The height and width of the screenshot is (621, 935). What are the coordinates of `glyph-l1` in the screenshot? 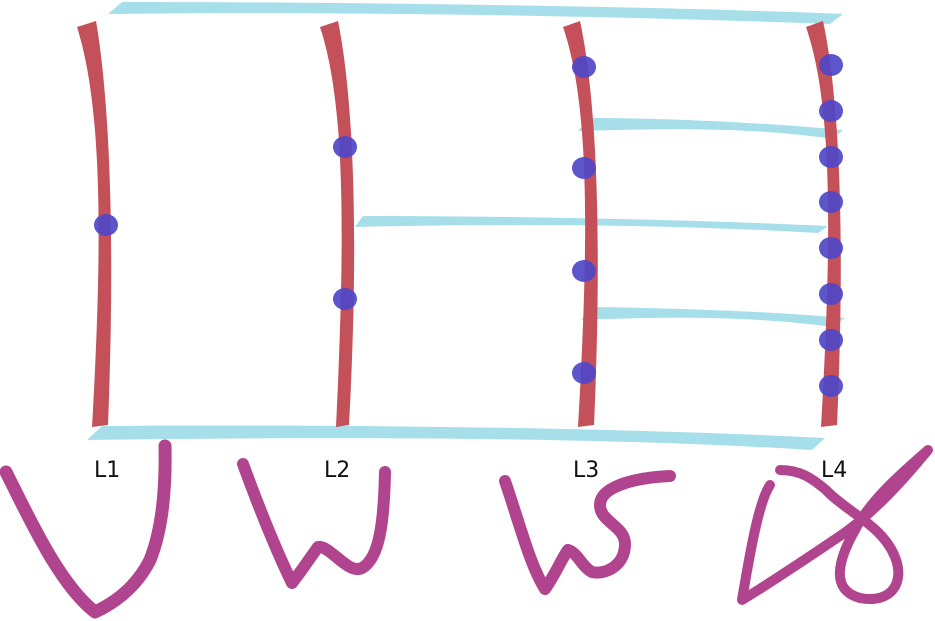 It's located at (86, 529).